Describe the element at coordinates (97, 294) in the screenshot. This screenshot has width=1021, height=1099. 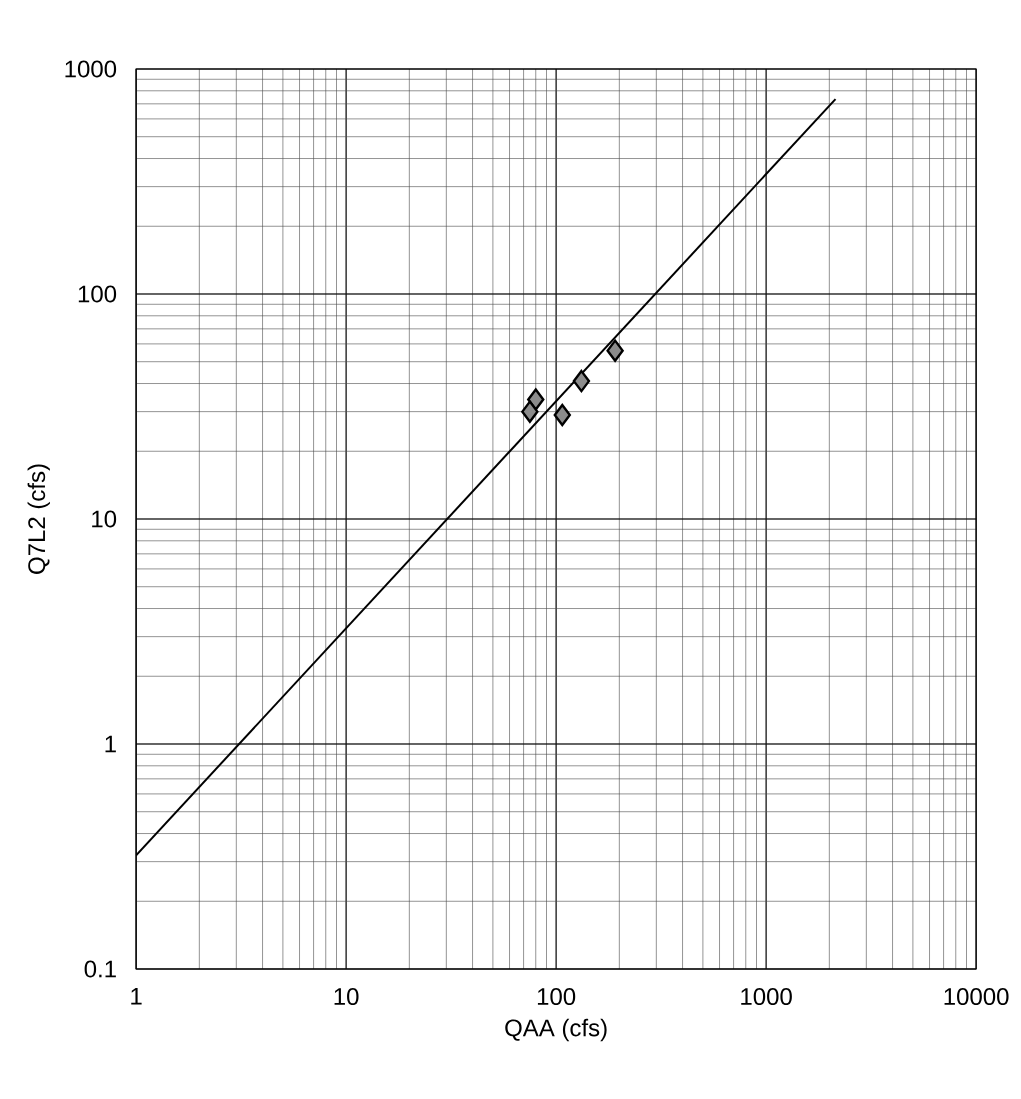
I see `y-tick-label: 100` at that location.